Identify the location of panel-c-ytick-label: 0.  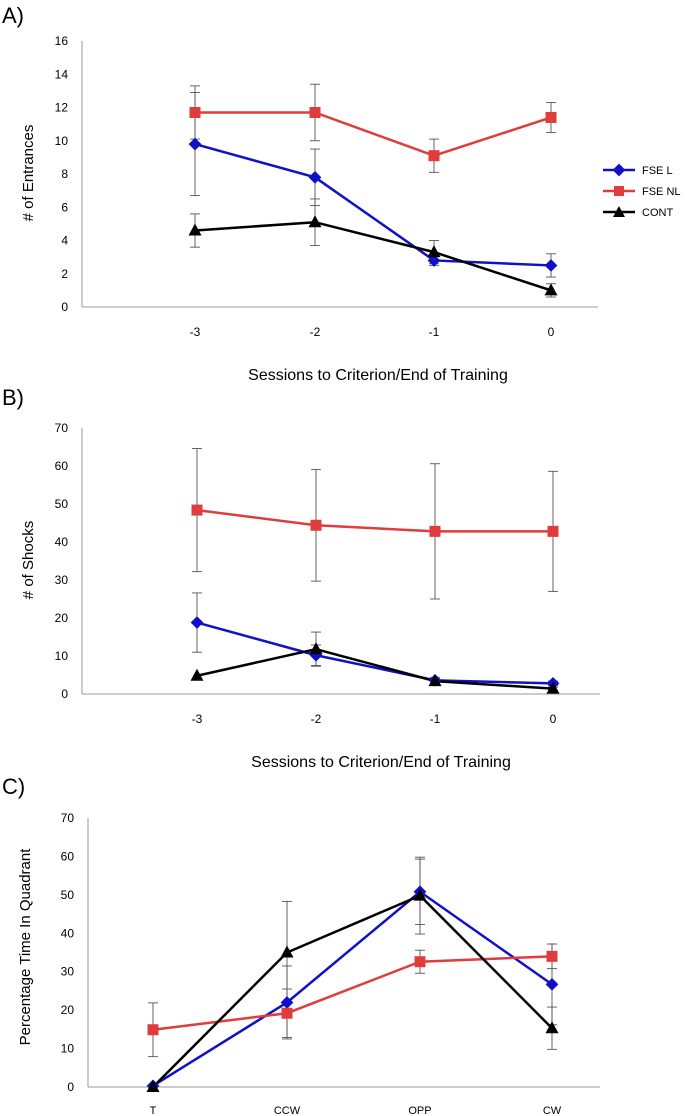
(70, 1087).